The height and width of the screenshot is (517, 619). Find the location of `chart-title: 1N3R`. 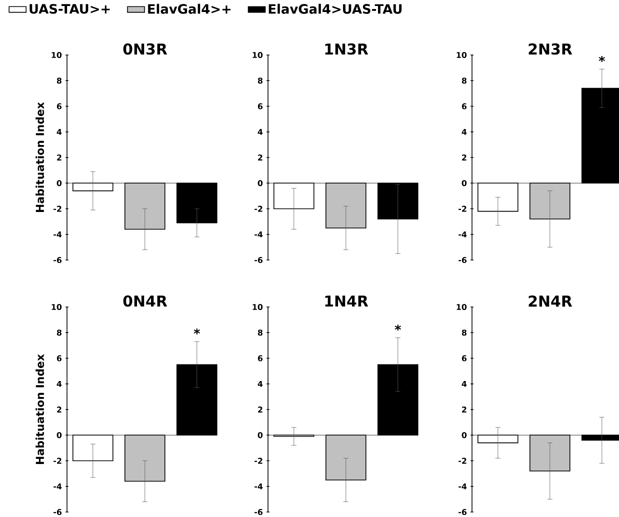

chart-title: 1N3R is located at coordinates (346, 49).